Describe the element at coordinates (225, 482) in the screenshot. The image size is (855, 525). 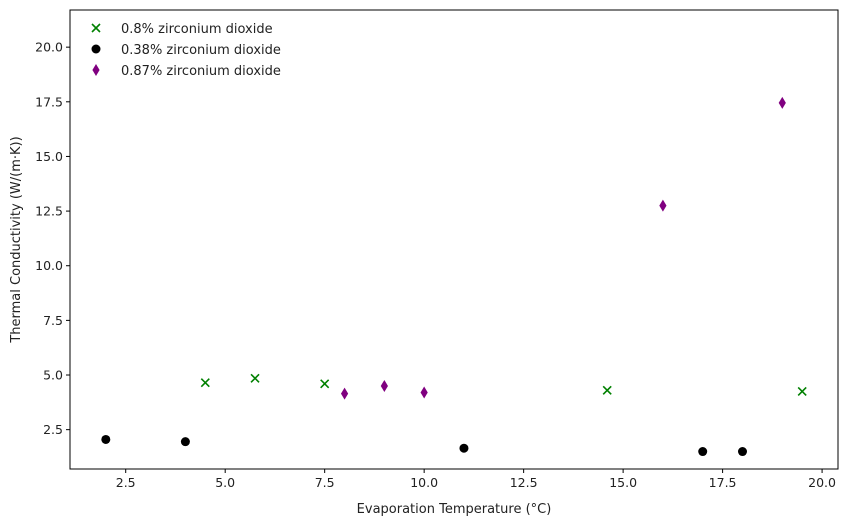
I see `x-tick-label: 5.0` at that location.